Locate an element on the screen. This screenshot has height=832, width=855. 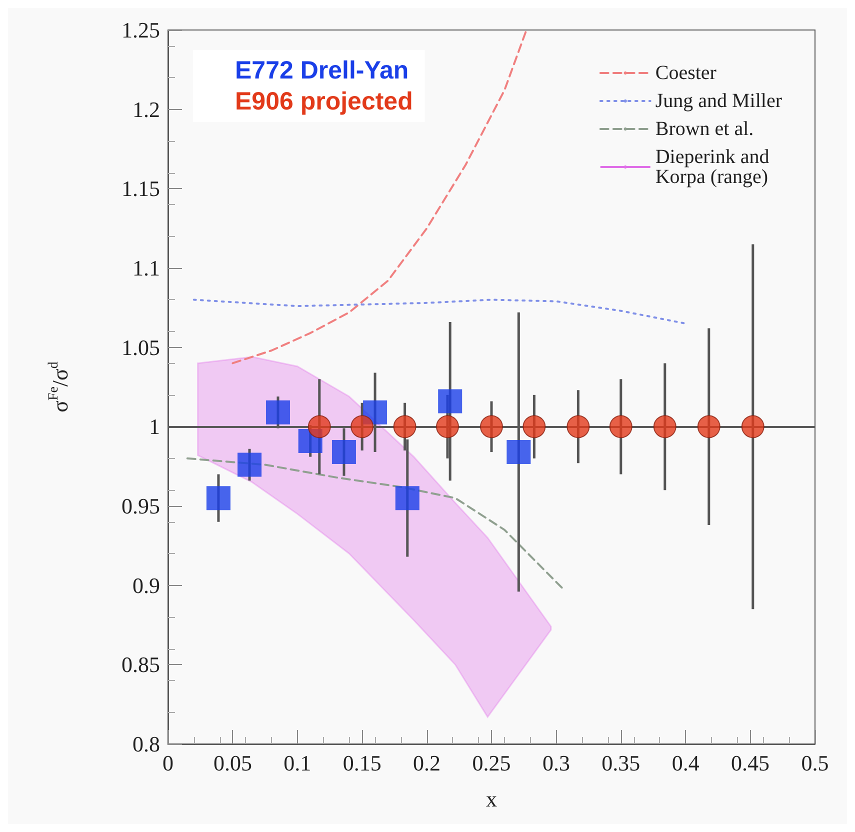
text: E906 projected is located at coordinates (324, 102).